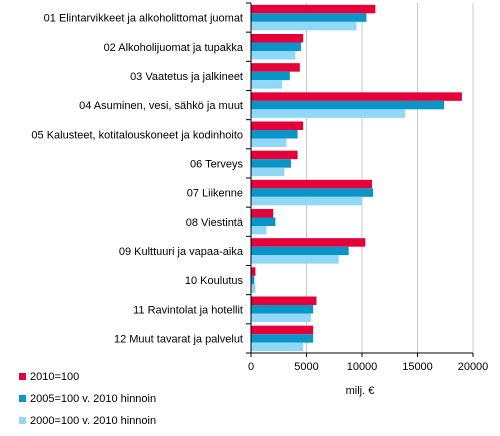 The image size is (500, 436). I want to click on category-label: 07 Liikenne, so click(215, 194).